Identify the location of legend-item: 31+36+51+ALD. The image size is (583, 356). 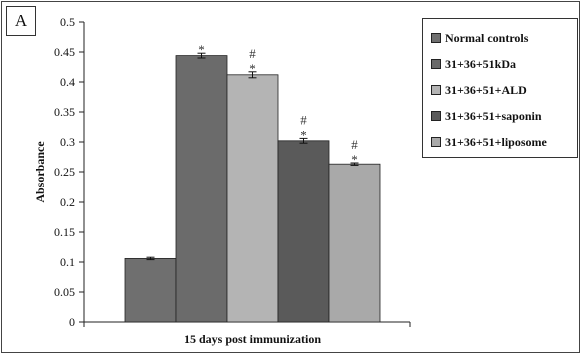
(504, 90).